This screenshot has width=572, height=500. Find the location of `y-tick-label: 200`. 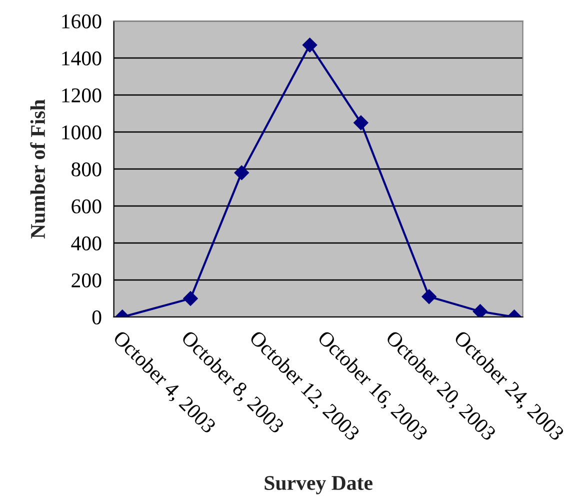

y-tick-label: 200 is located at coordinates (87, 280).